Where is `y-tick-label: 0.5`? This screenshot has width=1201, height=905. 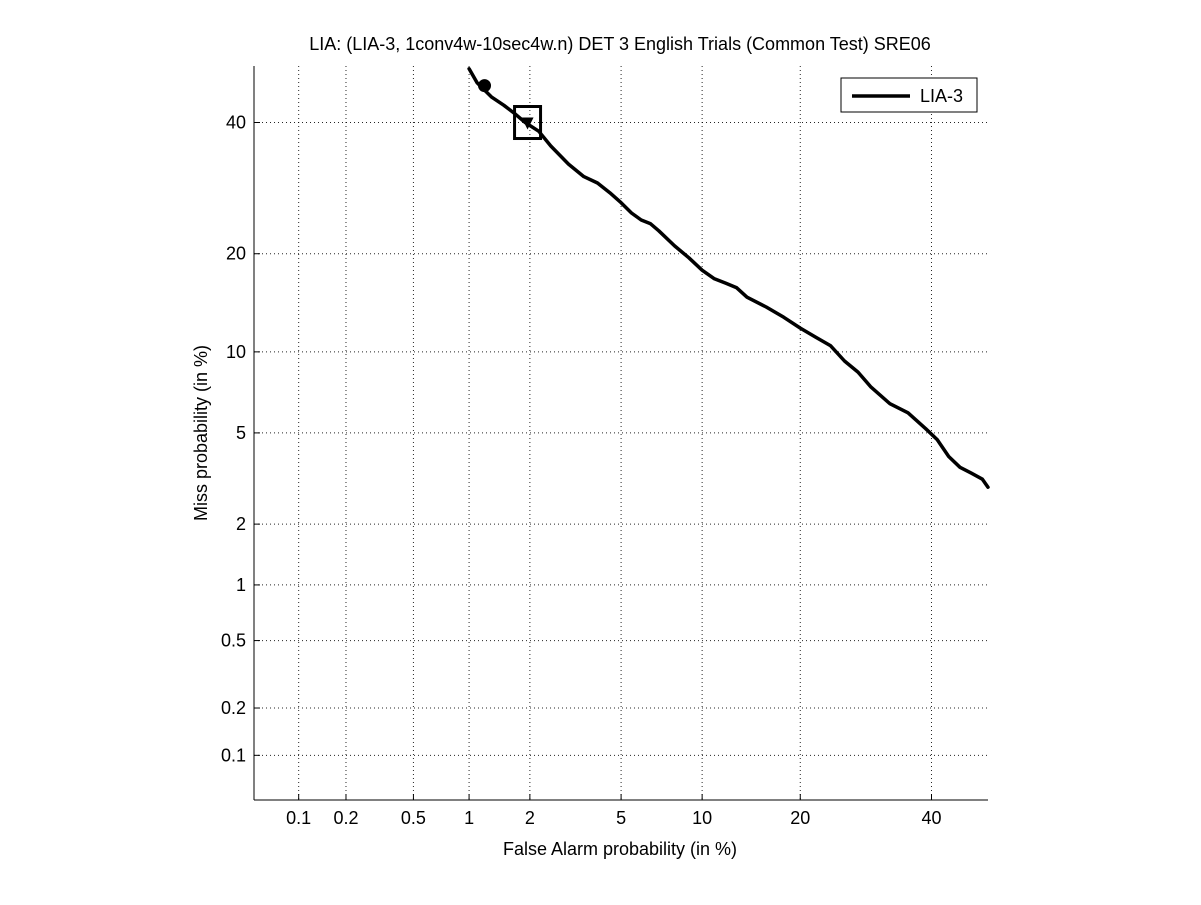 y-tick-label: 0.5 is located at coordinates (233, 641).